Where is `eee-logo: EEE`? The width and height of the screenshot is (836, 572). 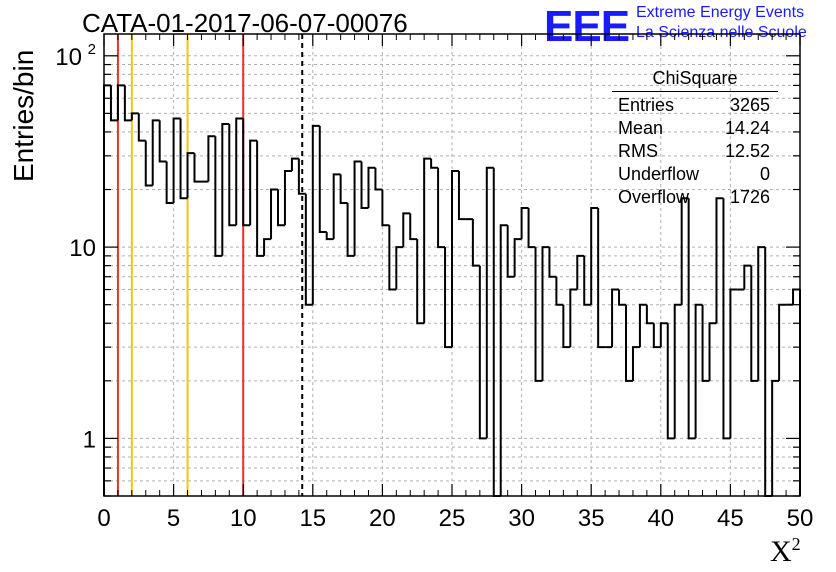 eee-logo: EEE is located at coordinates (587, 26).